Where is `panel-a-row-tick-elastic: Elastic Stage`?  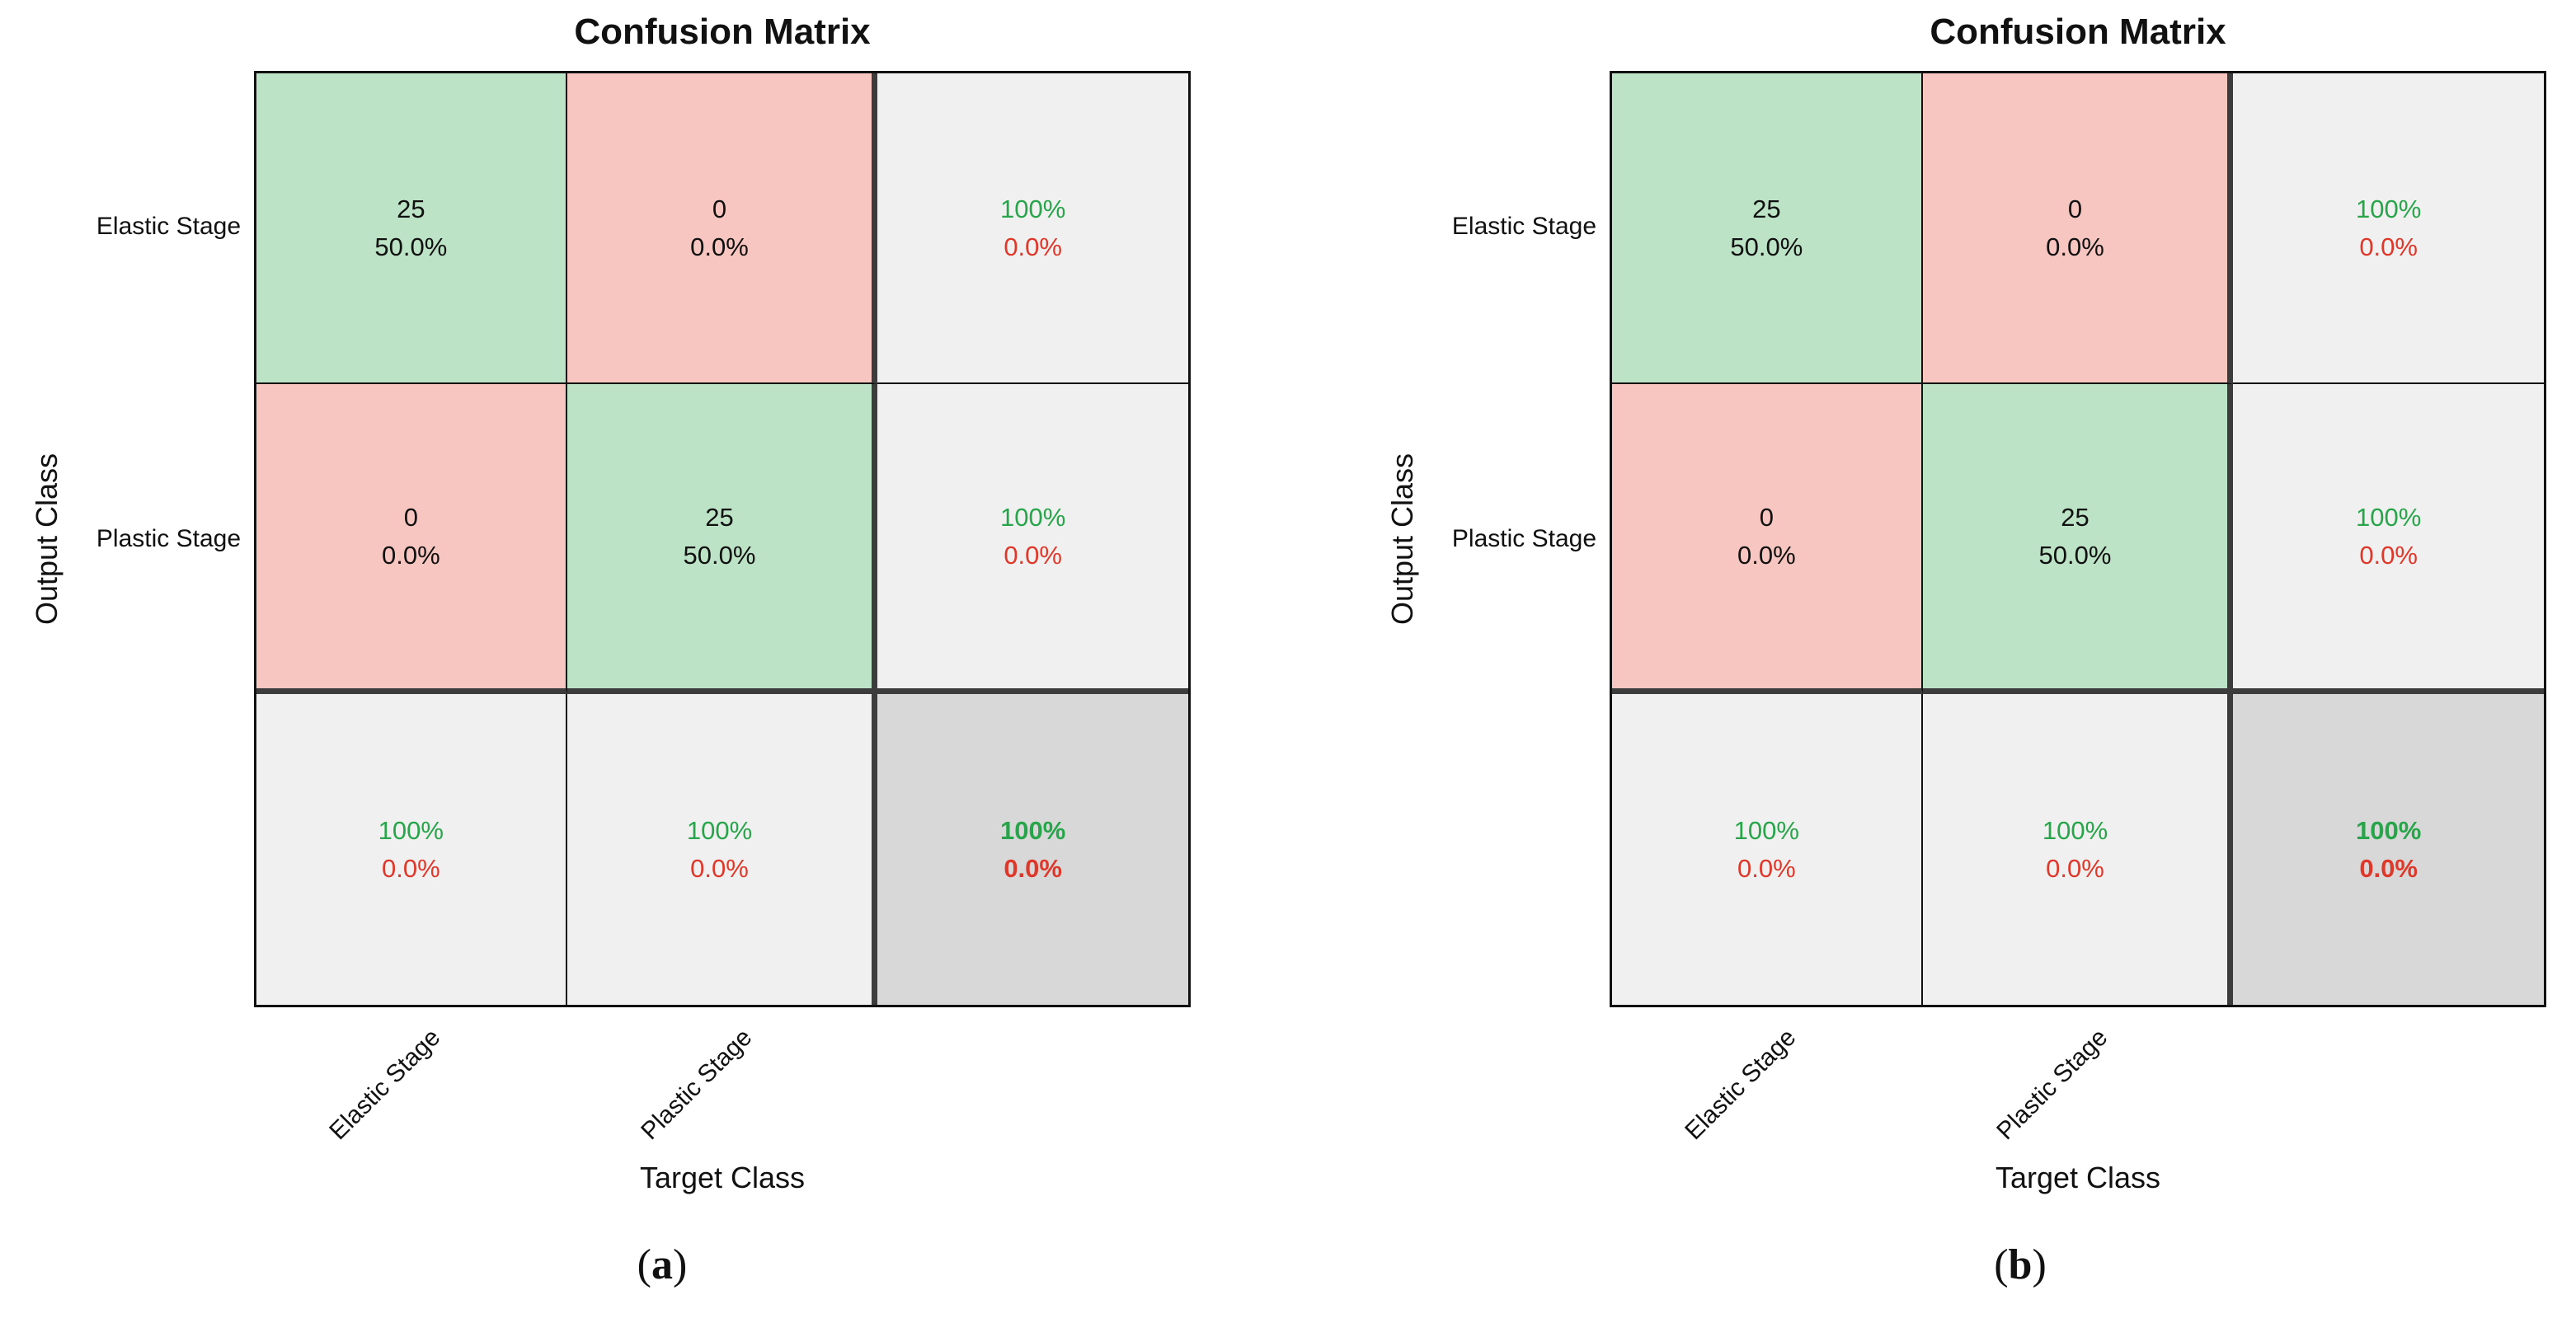 panel-a-row-tick-elastic: Elastic Stage is located at coordinates (168, 226).